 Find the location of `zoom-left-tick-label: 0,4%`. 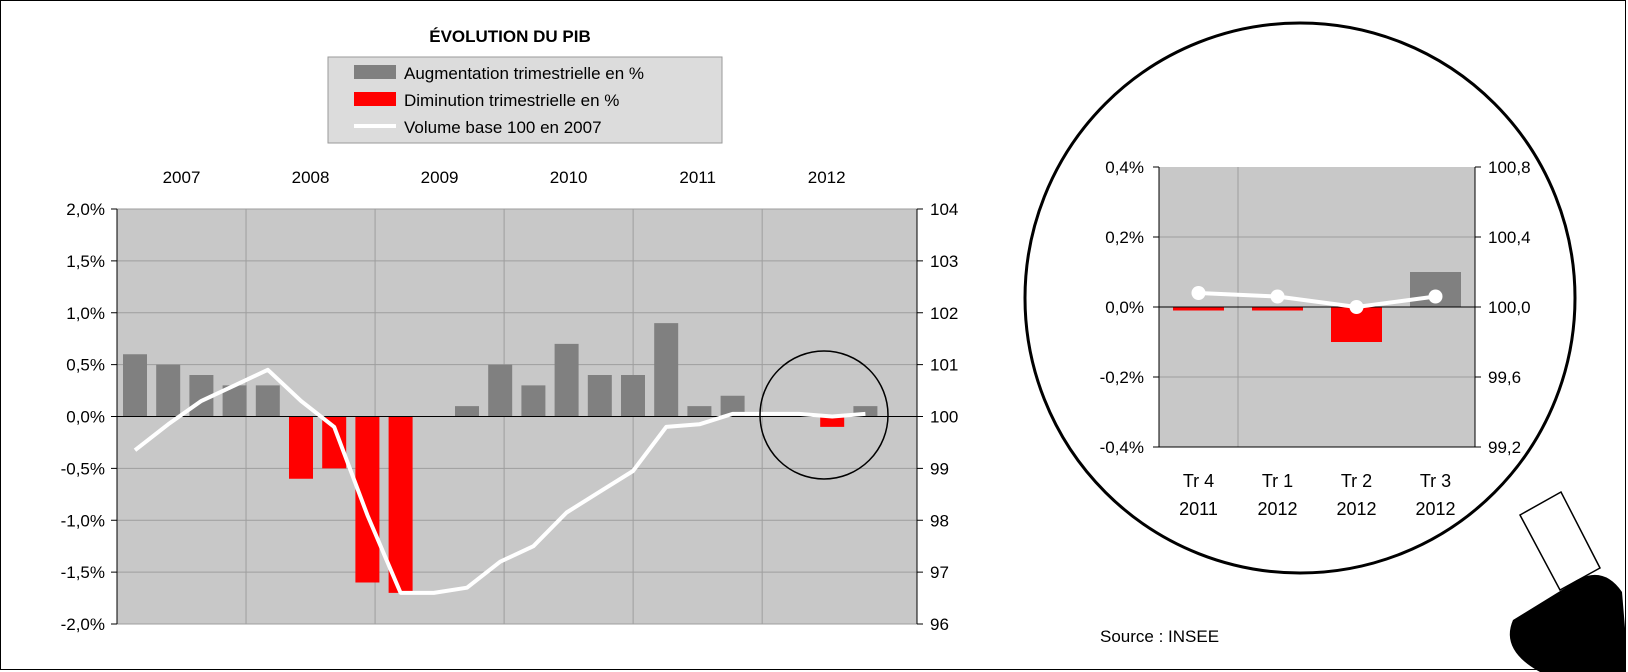

zoom-left-tick-label: 0,4% is located at coordinates (1124, 167).